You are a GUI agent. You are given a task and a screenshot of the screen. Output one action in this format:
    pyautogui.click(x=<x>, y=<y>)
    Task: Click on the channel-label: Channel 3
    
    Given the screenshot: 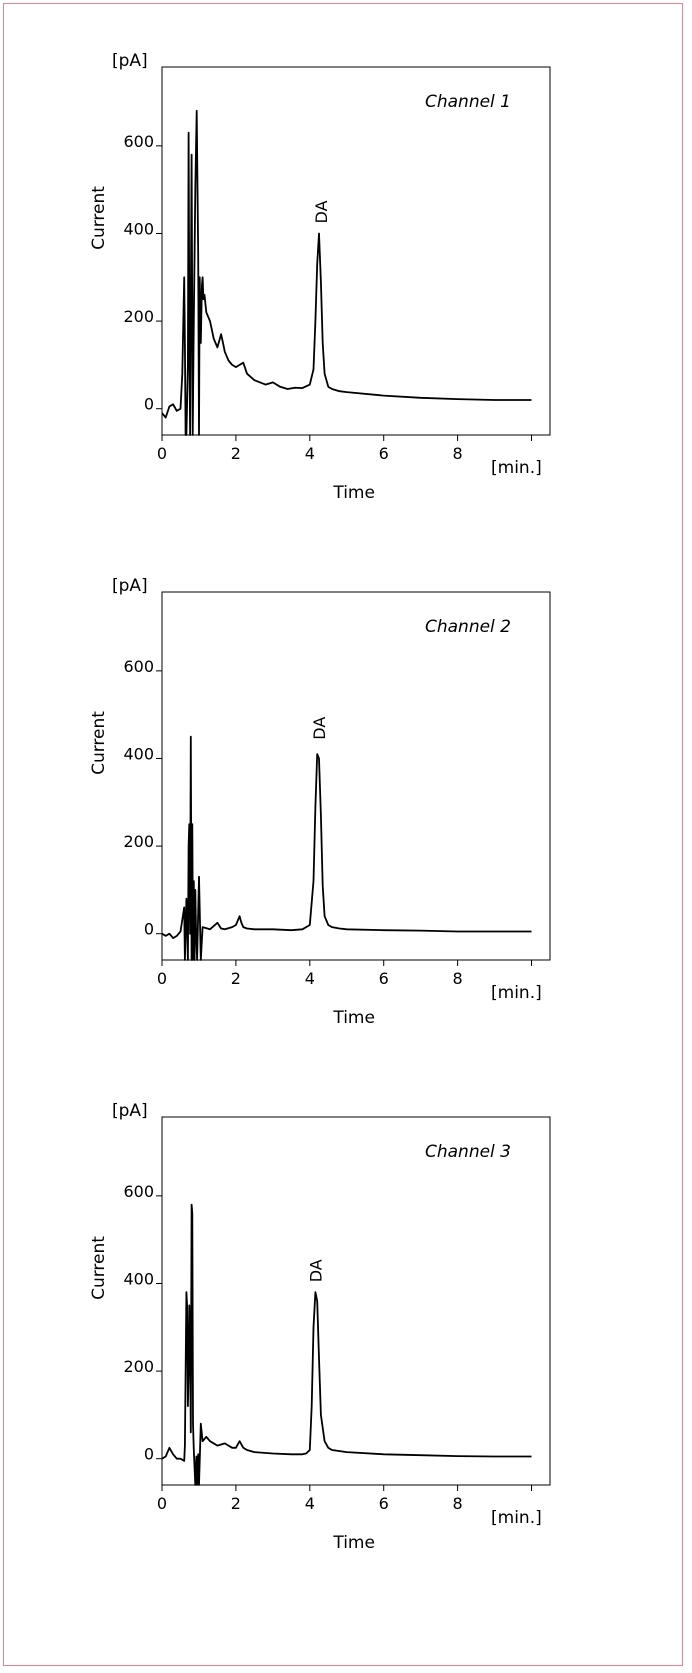 What is the action you would take?
    pyautogui.click(x=468, y=1152)
    